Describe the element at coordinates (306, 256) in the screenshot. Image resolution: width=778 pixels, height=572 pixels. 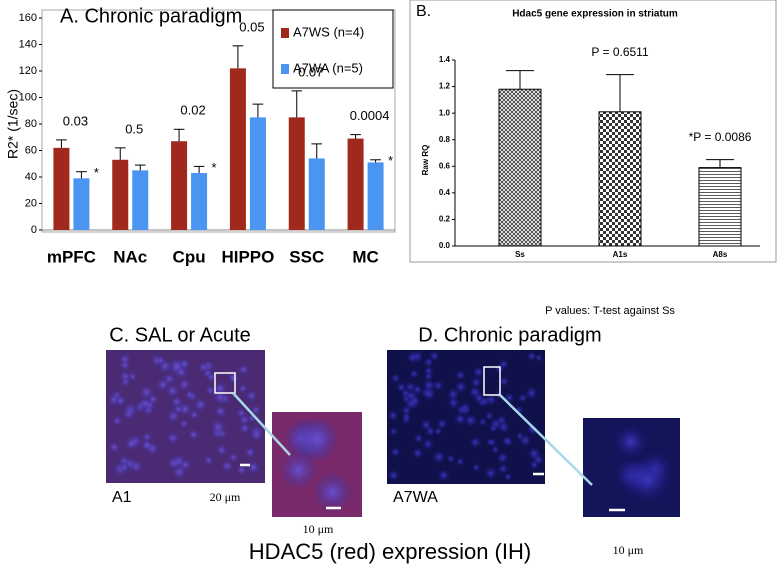
I see `x-tick-label: SSC` at that location.